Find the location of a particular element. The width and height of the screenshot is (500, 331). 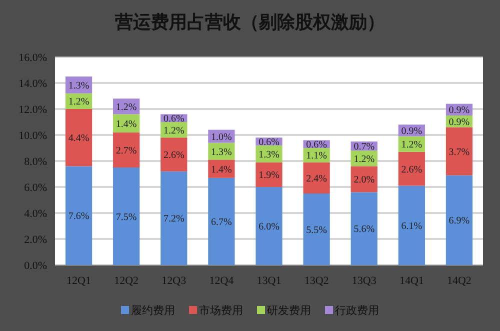

x-tick-label: 14Q1 is located at coordinates (411, 281).